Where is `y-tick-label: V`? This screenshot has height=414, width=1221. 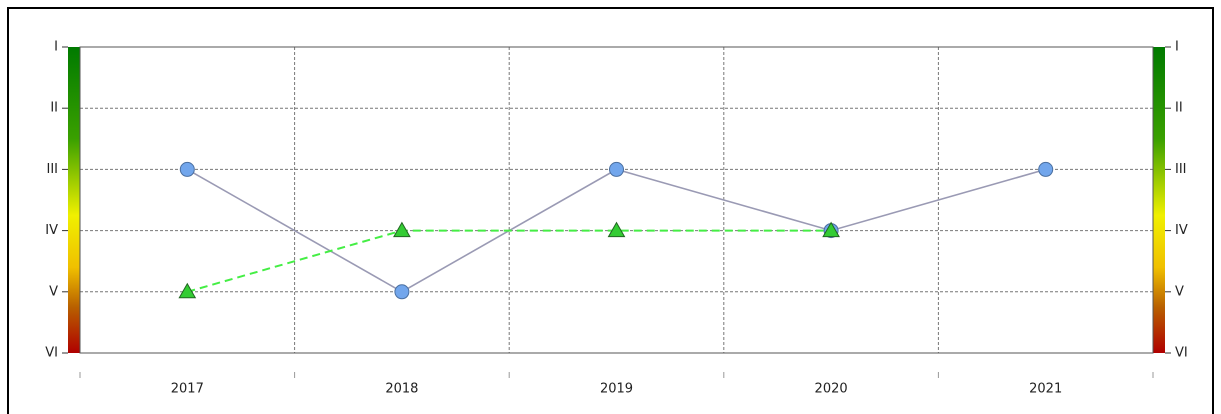 y-tick-label: V is located at coordinates (53, 291).